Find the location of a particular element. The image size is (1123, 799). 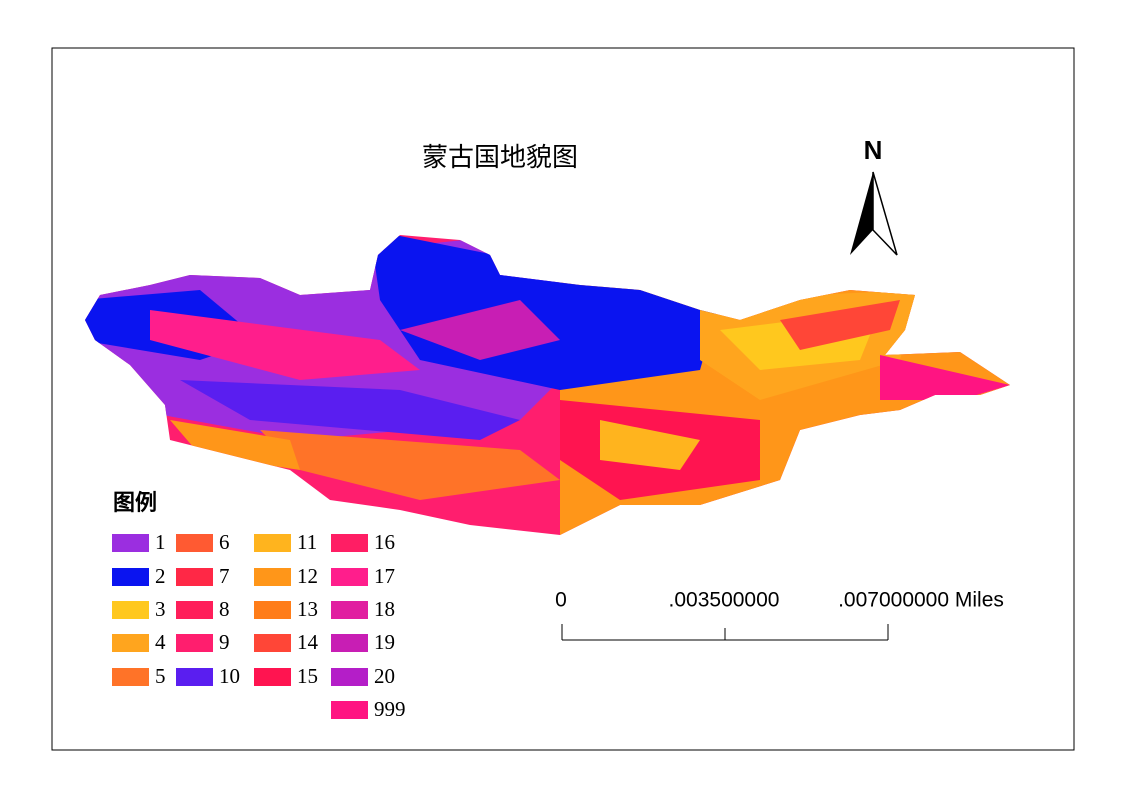

map-title: 蒙古国地貌图 is located at coordinates (500, 157).